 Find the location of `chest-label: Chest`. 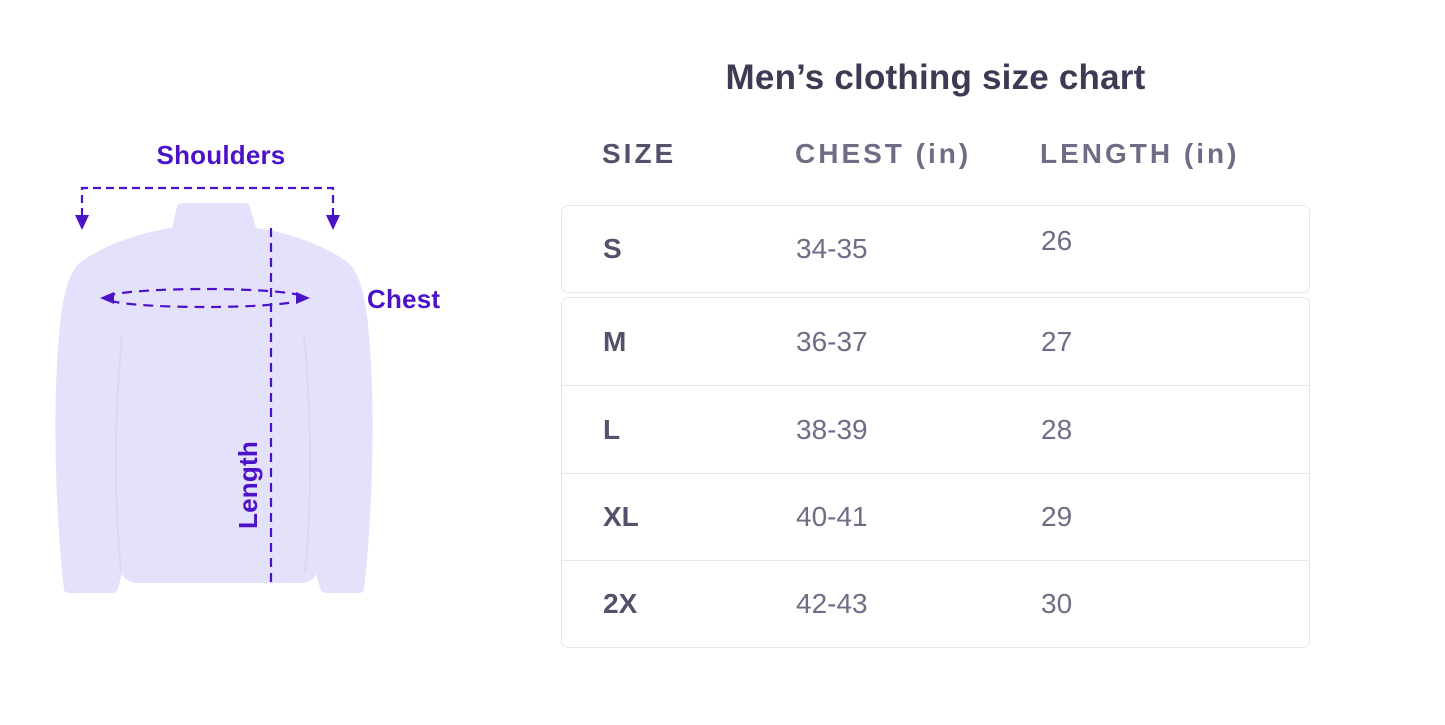

chest-label: Chest is located at coordinates (404, 299).